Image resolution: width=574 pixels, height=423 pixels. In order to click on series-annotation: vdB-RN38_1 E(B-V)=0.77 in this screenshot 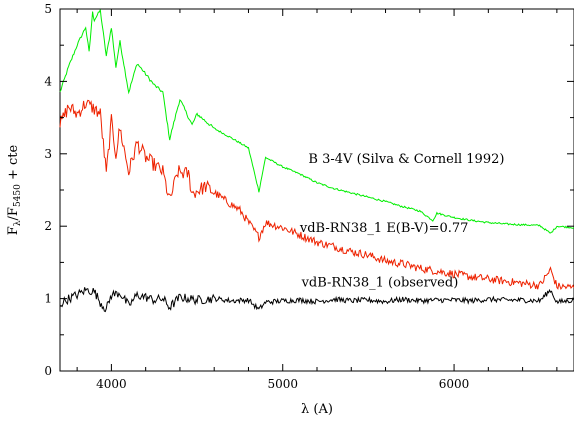, I will do `click(384, 228)`.